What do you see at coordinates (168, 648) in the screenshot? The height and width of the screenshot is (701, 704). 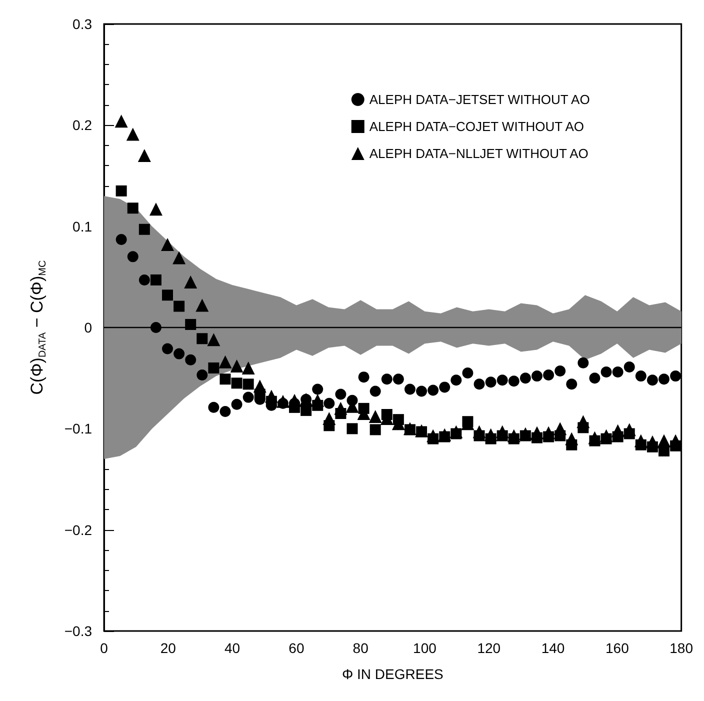 I see `x-tick-label: 20` at bounding box center [168, 648].